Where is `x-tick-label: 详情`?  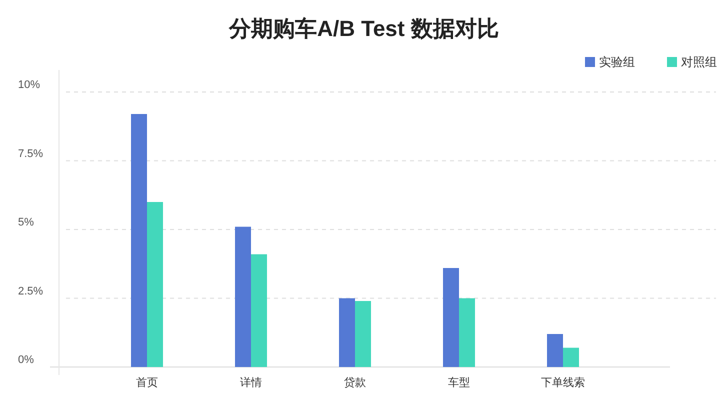 x-tick-label: 详情 is located at coordinates (251, 382).